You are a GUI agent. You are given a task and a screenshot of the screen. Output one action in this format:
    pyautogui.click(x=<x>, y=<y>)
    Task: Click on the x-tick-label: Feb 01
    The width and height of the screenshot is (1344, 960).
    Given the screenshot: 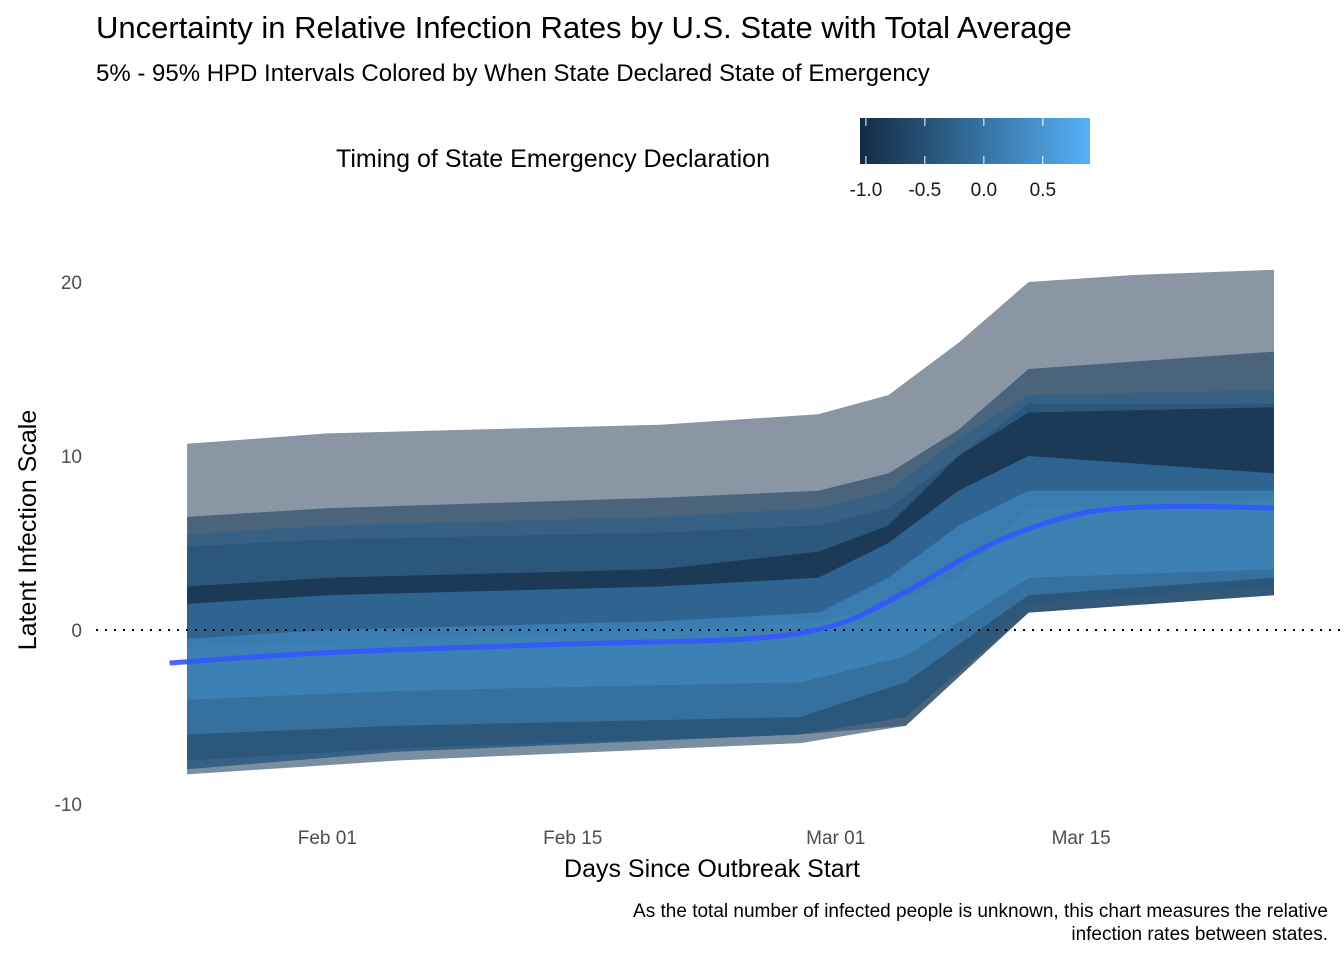 What is the action you would take?
    pyautogui.click(x=327, y=838)
    